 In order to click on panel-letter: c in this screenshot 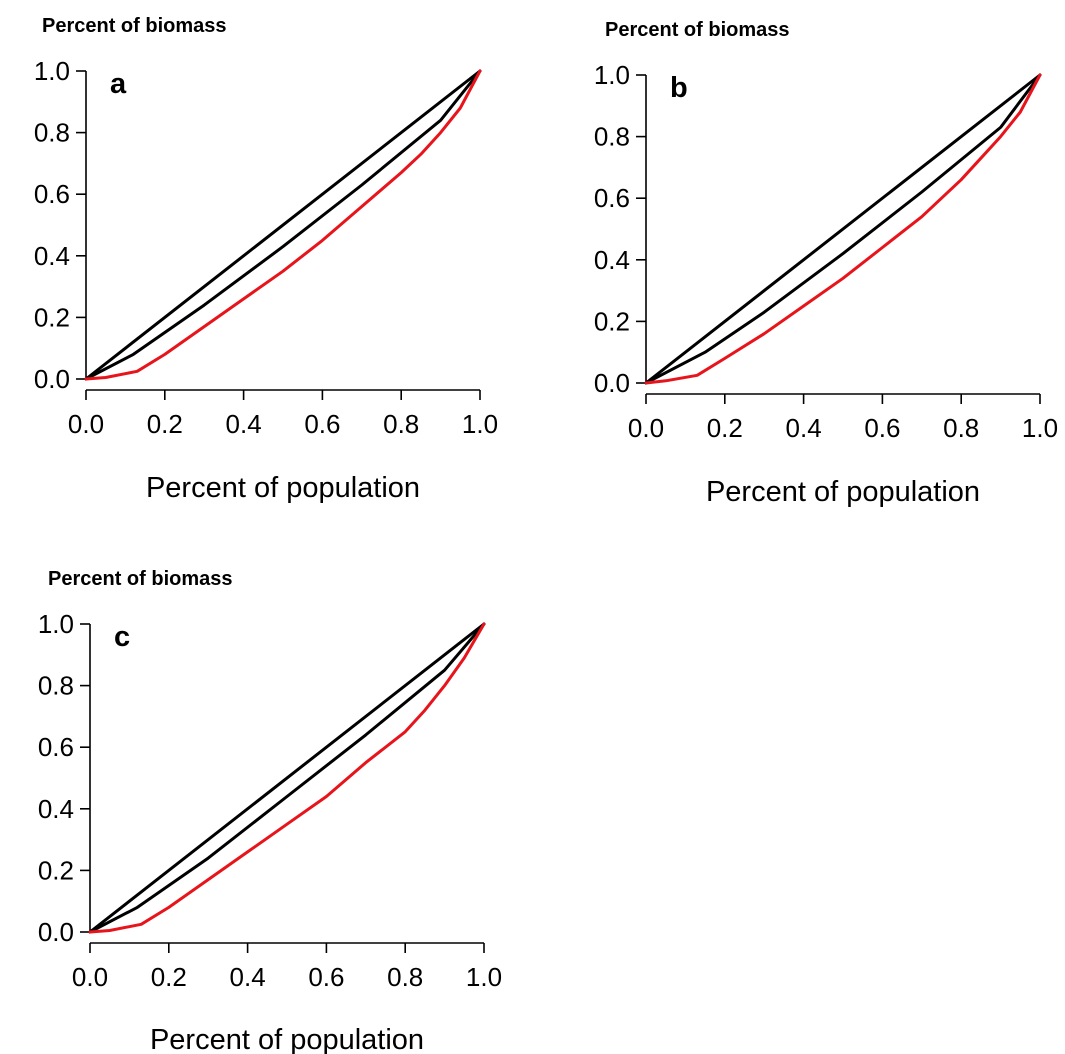, I will do `click(122, 637)`.